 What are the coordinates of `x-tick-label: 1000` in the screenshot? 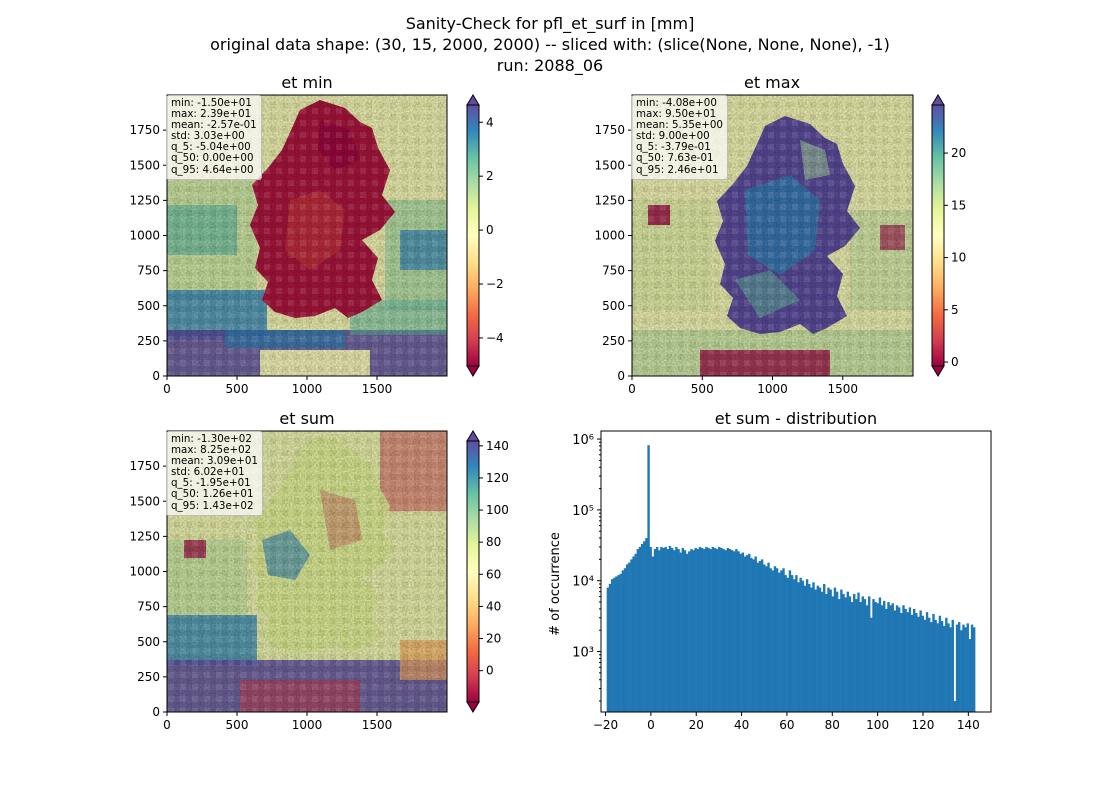 It's located at (772, 389).